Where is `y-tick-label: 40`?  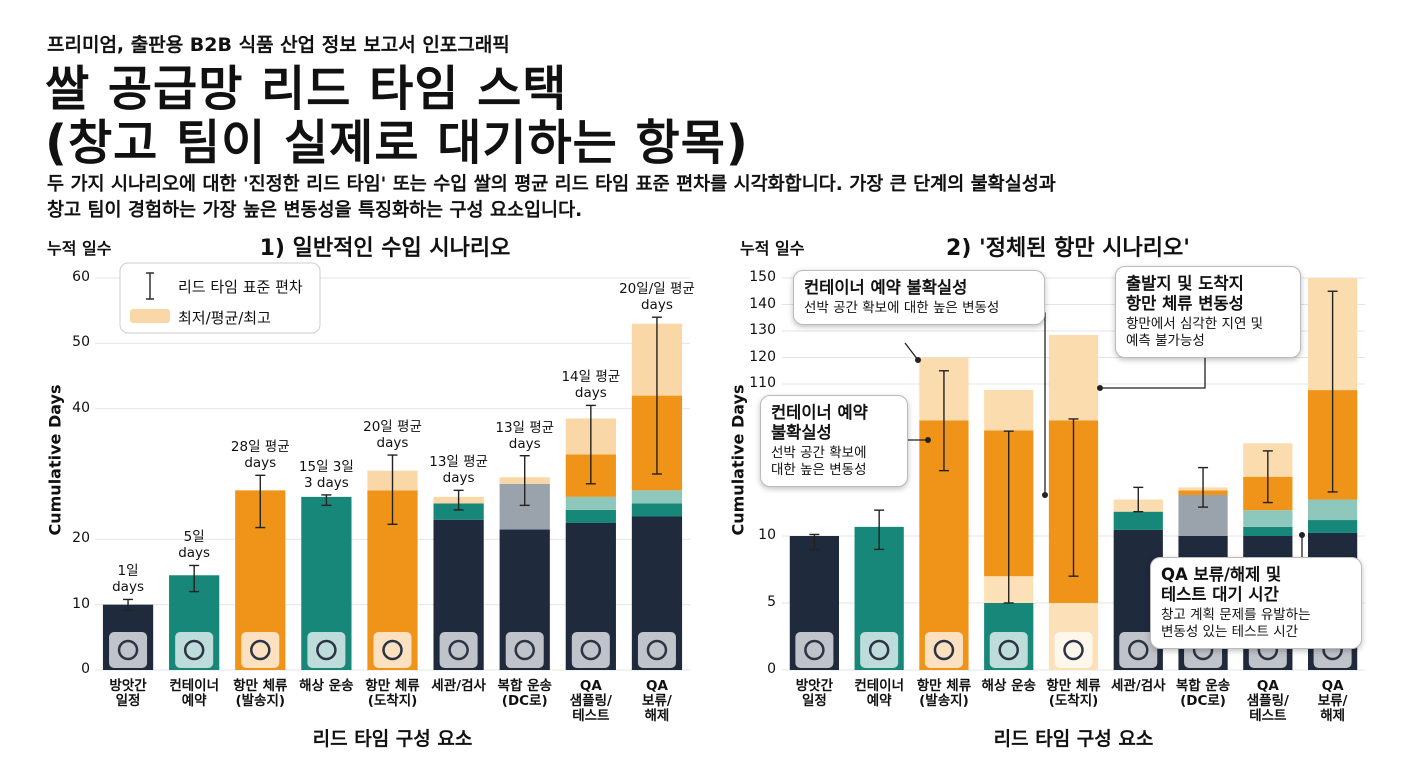
y-tick-label: 40 is located at coordinates (81, 407).